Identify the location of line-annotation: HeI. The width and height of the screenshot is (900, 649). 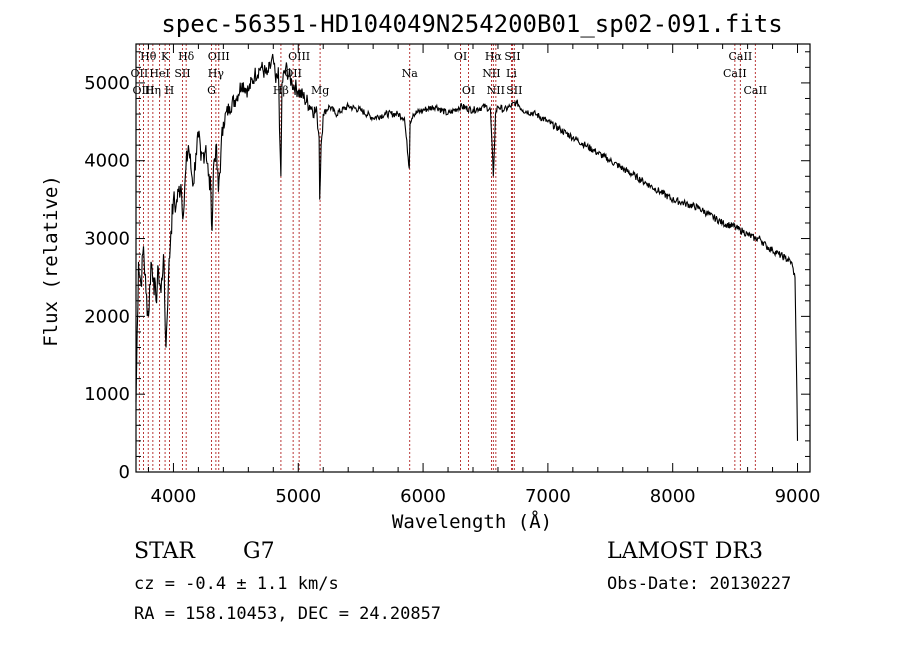
(159, 73).